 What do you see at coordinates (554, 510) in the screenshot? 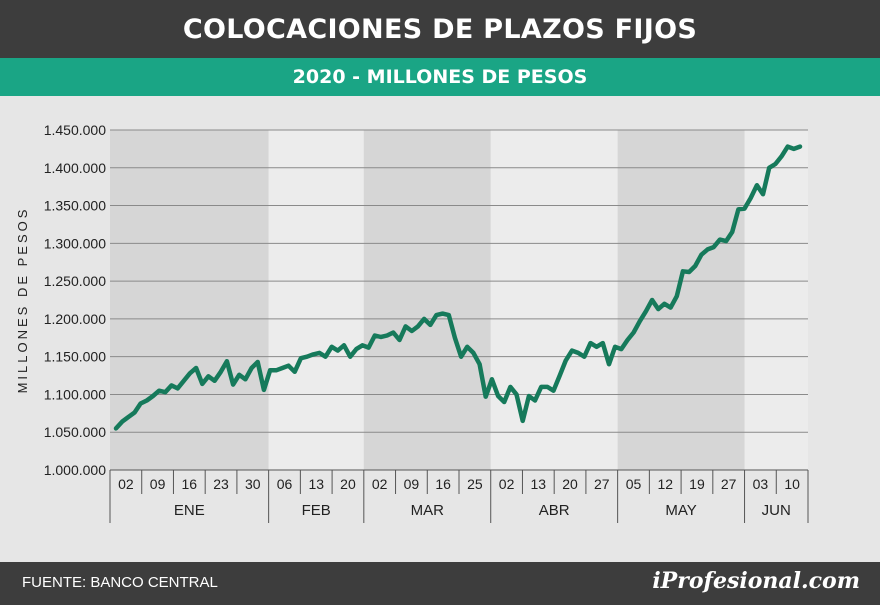
I see `month-label: ABR` at bounding box center [554, 510].